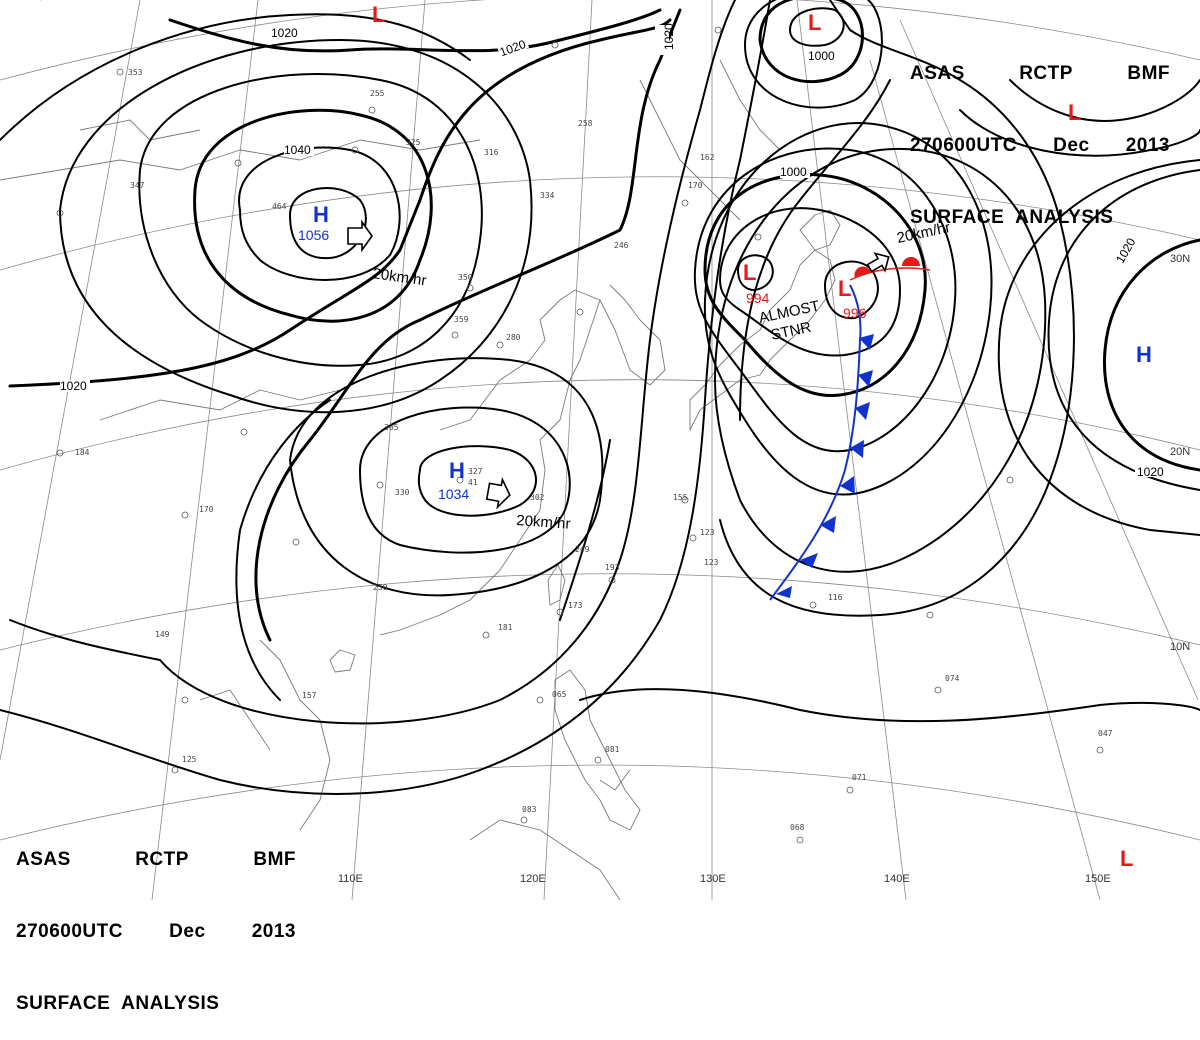  What do you see at coordinates (350, 879) in the screenshot?
I see `lon-label-110e: 110E` at bounding box center [350, 879].